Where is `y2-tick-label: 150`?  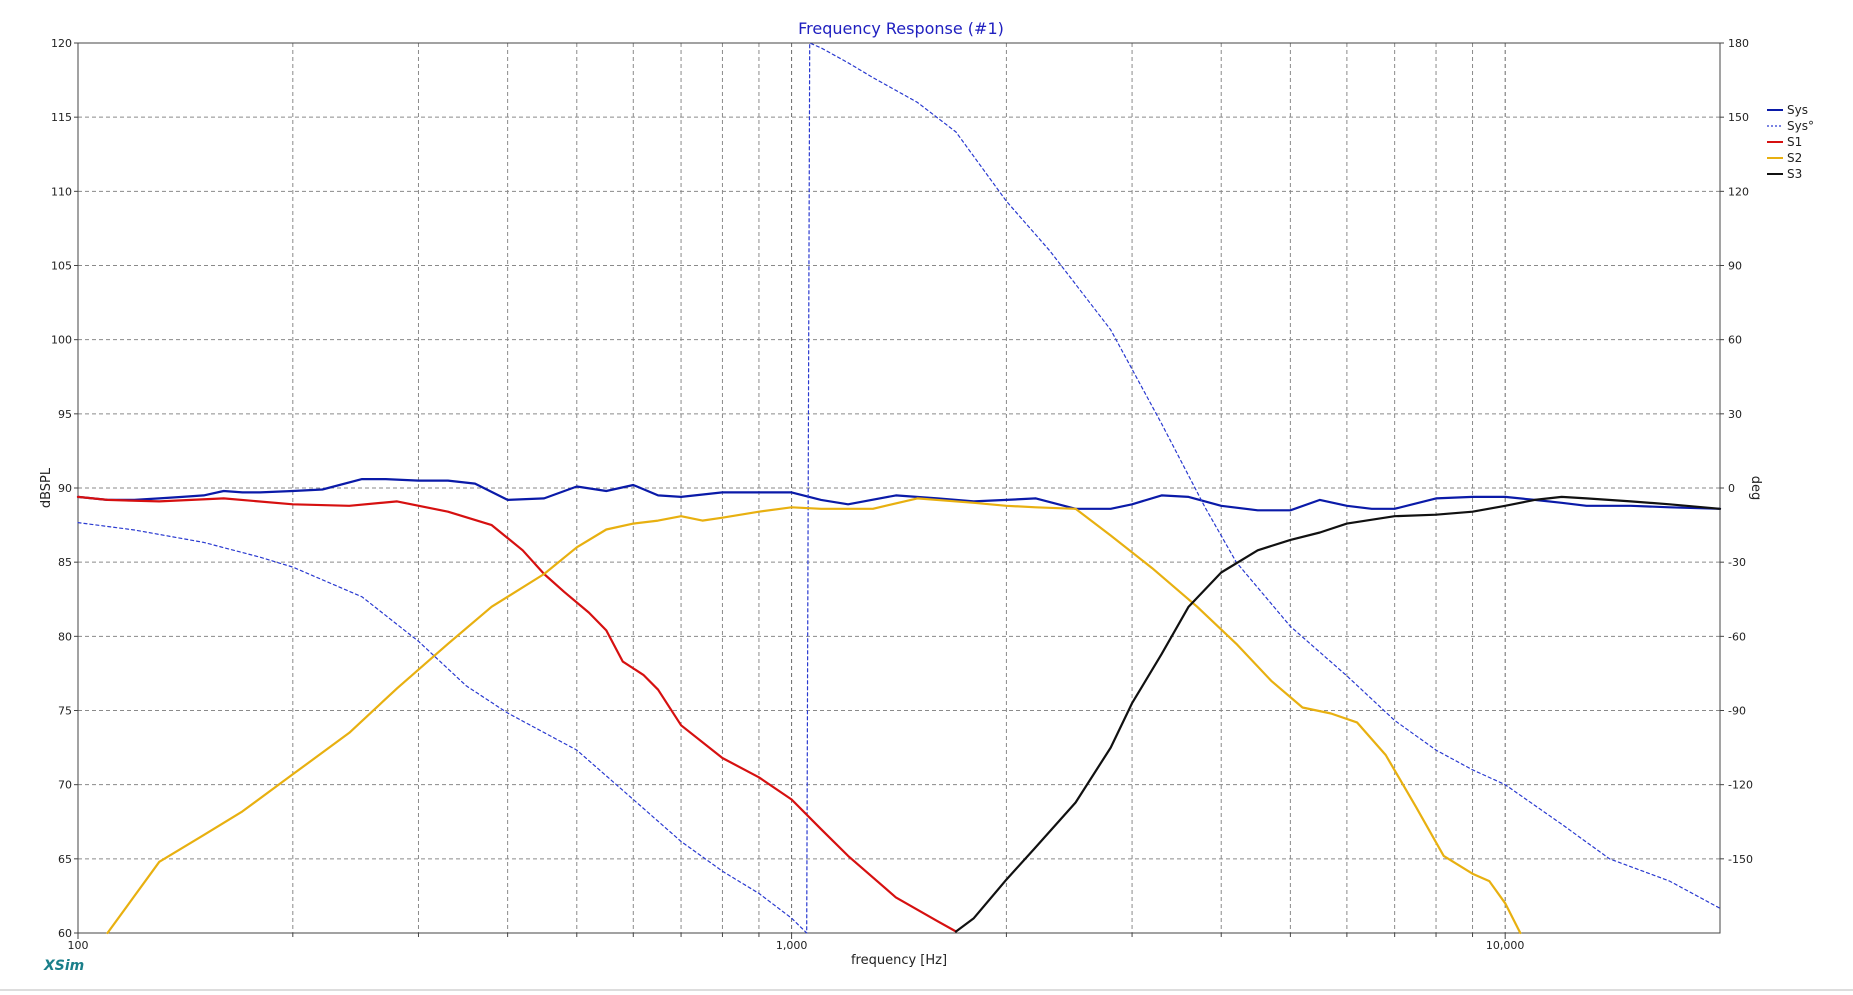 y2-tick-label: 150 is located at coordinates (1738, 117).